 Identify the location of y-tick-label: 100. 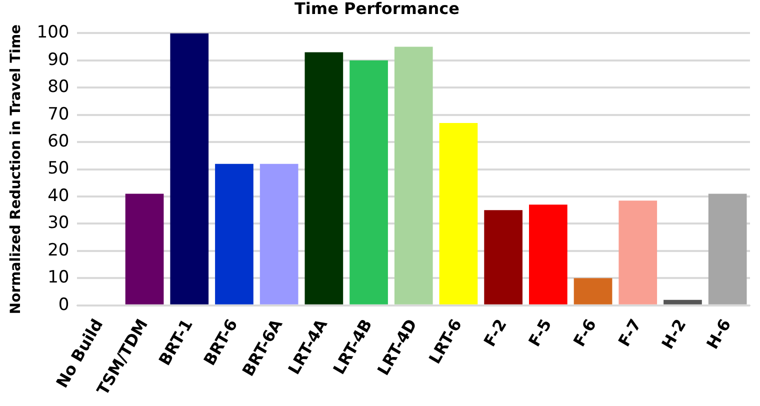
(53, 32).